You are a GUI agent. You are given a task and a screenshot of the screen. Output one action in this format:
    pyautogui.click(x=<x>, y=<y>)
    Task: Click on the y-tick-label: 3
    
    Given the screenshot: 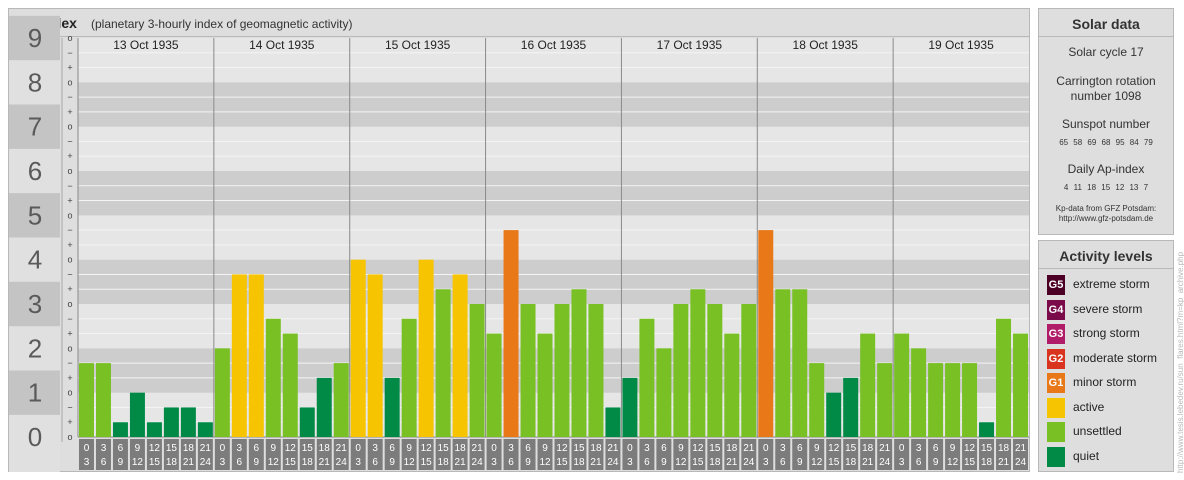 What is the action you would take?
    pyautogui.click(x=35, y=304)
    